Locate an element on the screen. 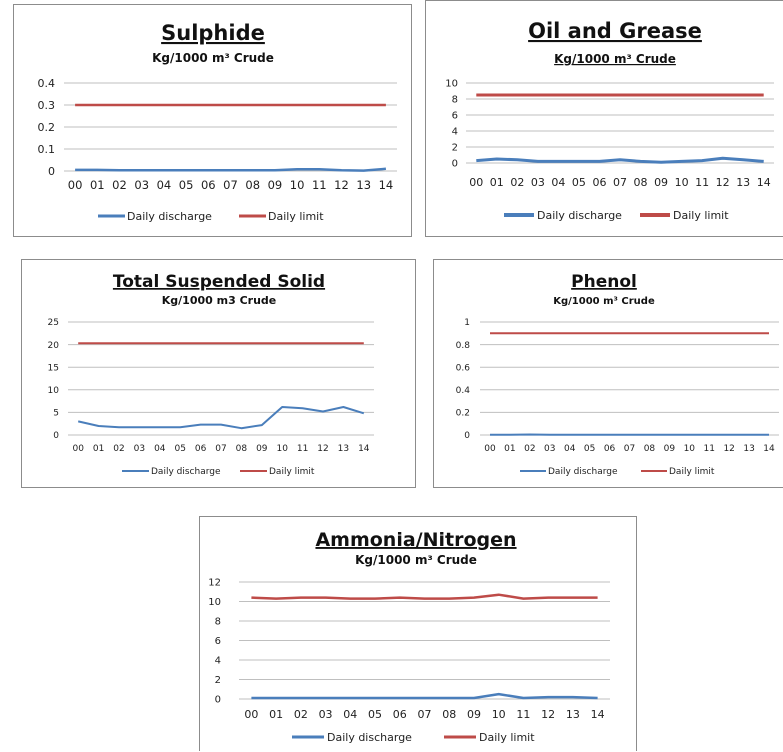  chart-subtitle: Kg/1000 m3 Crude is located at coordinates (219, 300).